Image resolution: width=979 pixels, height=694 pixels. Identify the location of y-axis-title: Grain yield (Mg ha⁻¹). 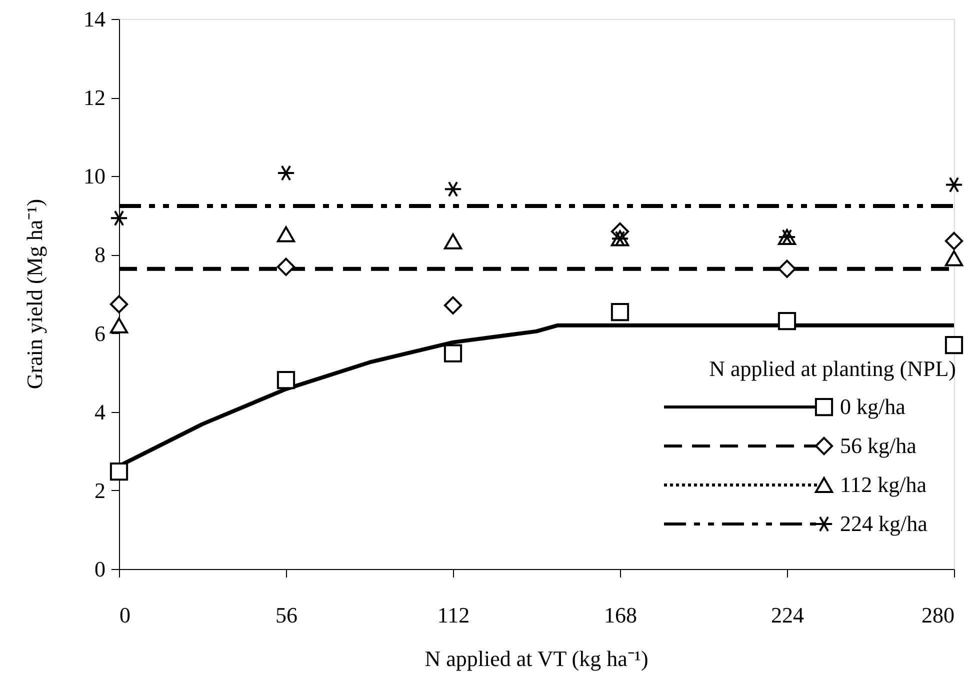
(34, 294).